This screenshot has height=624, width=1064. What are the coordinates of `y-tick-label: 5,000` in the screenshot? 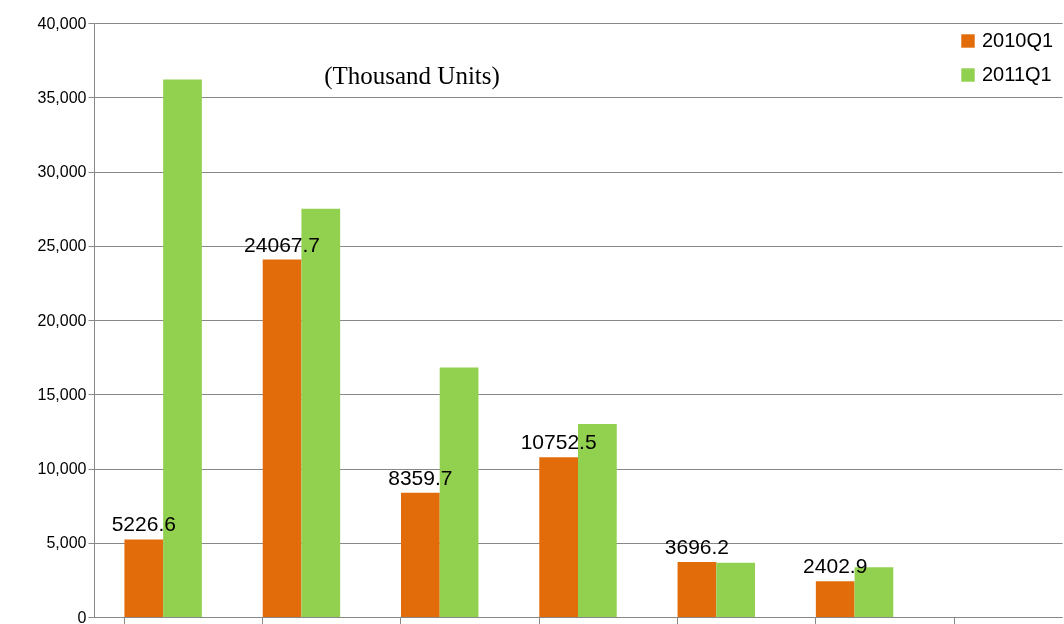 It's located at (66, 543).